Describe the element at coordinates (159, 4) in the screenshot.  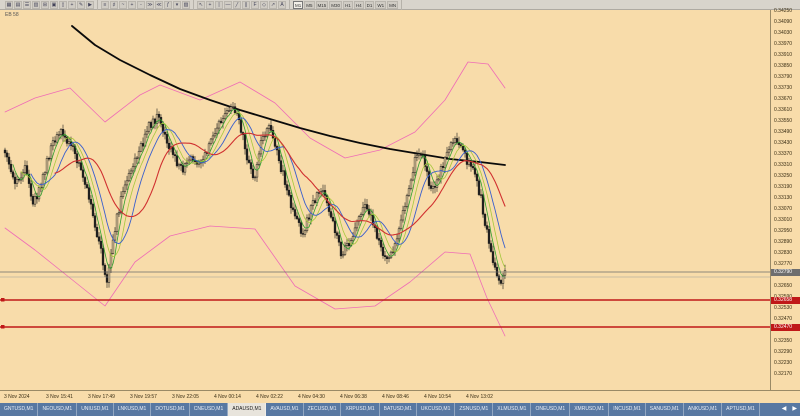
I see `chart-shift-icon: ≪` at that location.